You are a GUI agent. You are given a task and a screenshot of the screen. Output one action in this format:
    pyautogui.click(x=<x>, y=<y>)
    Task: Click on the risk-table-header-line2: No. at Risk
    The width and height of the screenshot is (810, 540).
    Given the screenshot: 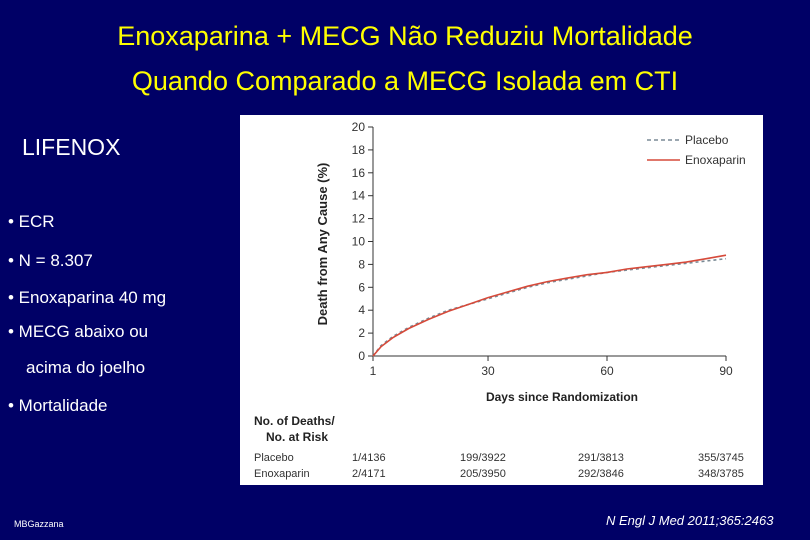 What is the action you would take?
    pyautogui.click(x=297, y=437)
    